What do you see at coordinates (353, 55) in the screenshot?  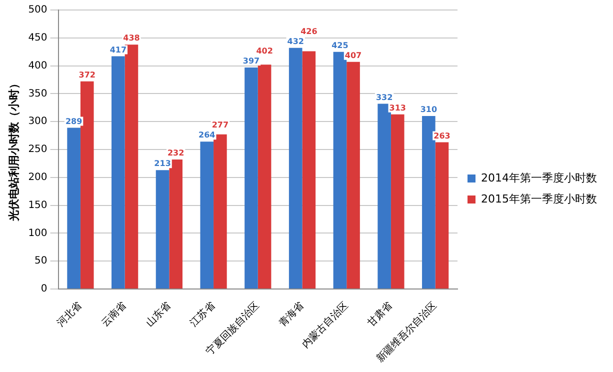 I see `data-label: 407` at bounding box center [353, 55].